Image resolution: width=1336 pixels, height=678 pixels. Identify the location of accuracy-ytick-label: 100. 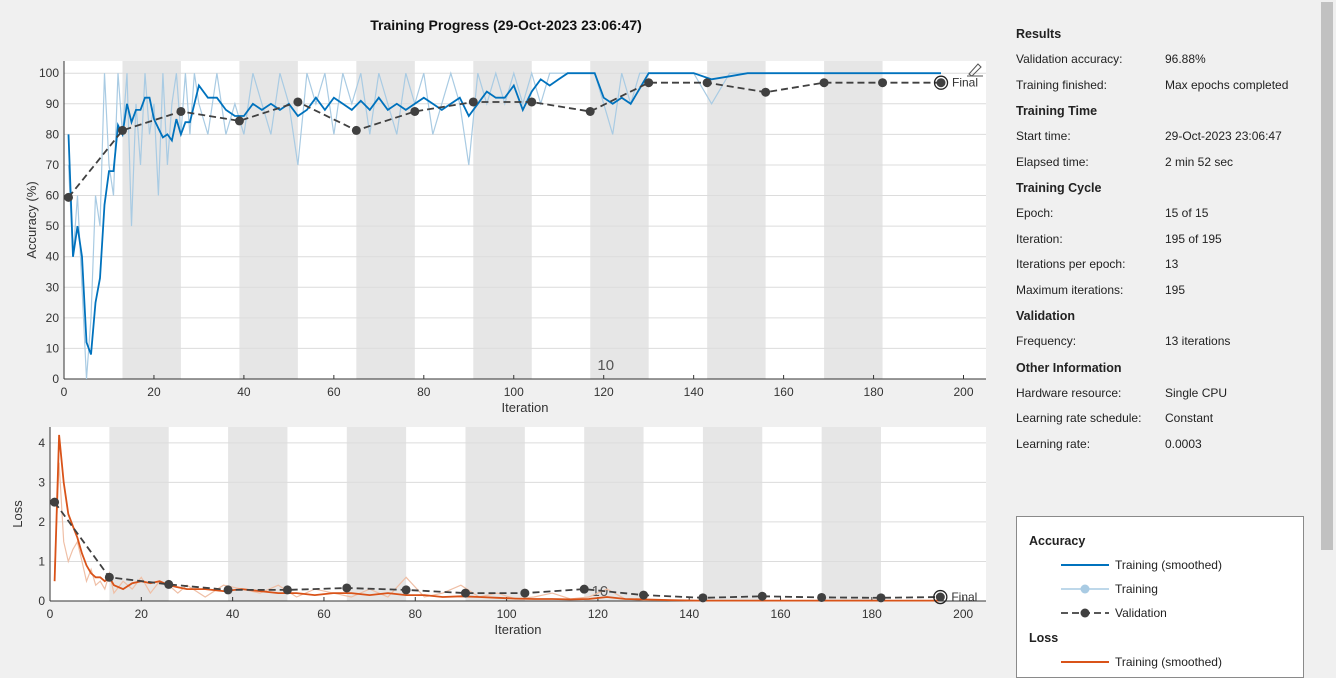
(49, 73).